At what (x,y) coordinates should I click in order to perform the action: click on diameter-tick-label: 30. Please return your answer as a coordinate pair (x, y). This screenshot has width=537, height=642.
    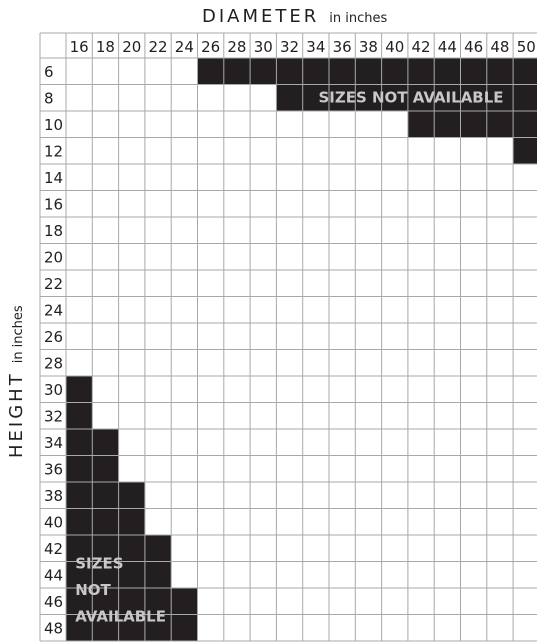
    Looking at the image, I should click on (263, 47).